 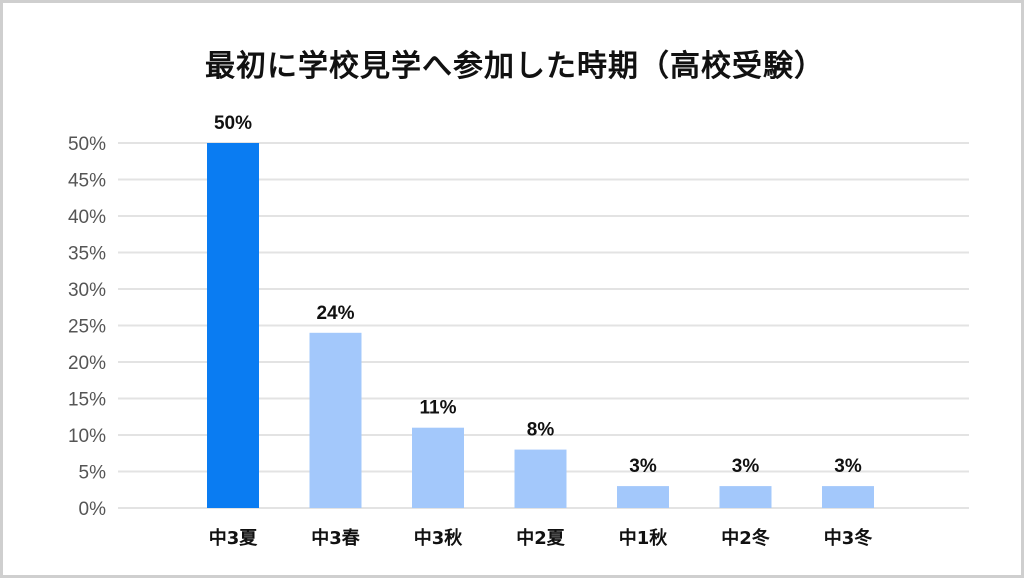 I want to click on y-tick-label: 25%, so click(x=87, y=327).